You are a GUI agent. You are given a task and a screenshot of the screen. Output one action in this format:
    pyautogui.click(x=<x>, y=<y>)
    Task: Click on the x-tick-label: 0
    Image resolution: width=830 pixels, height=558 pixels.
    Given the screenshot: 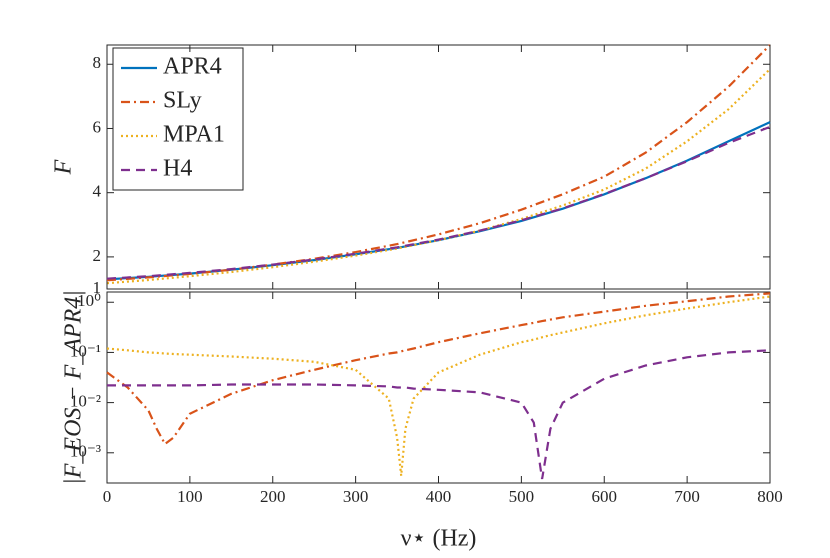 What is the action you would take?
    pyautogui.click(x=107, y=496)
    